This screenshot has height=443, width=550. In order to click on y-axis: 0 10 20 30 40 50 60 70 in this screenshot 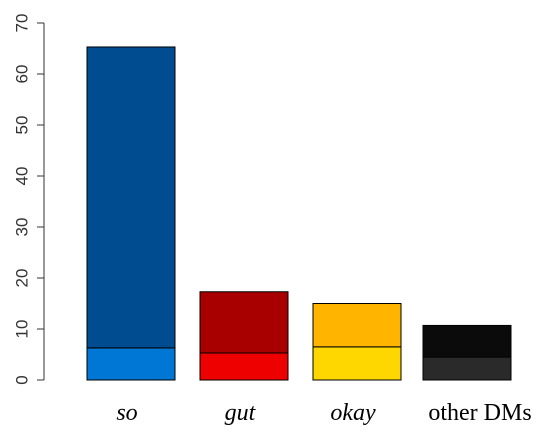, I will do `click(28, 199)`.